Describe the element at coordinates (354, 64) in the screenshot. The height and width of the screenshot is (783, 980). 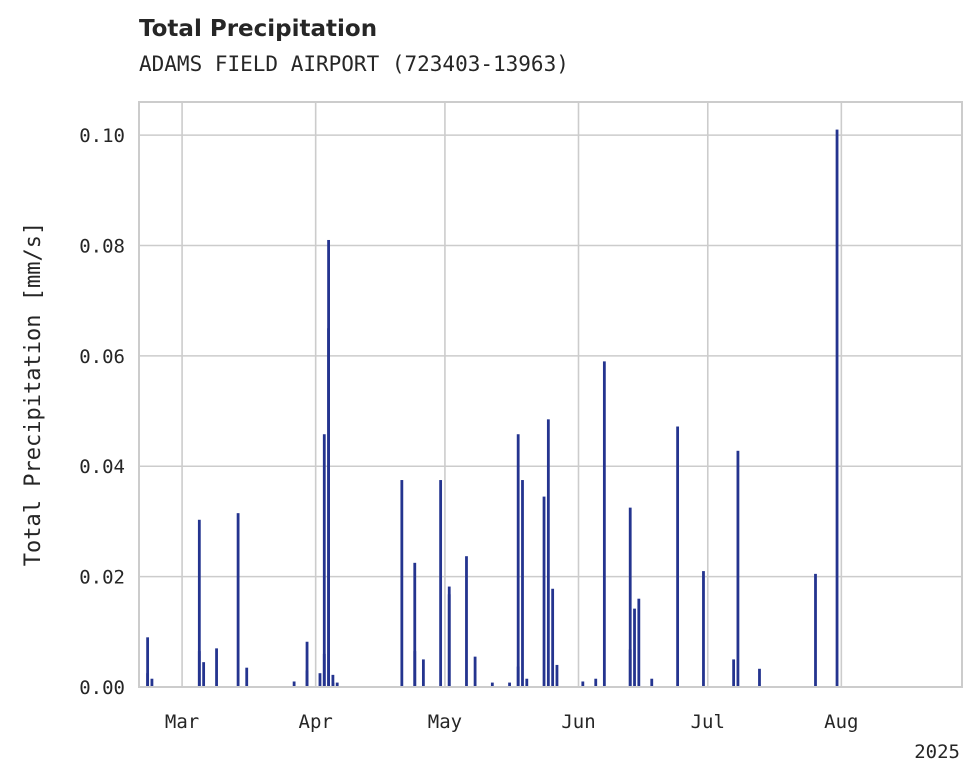
I see `chart-subtitle: ADAMS FIELD AIRPORT (723403-13963)` at that location.